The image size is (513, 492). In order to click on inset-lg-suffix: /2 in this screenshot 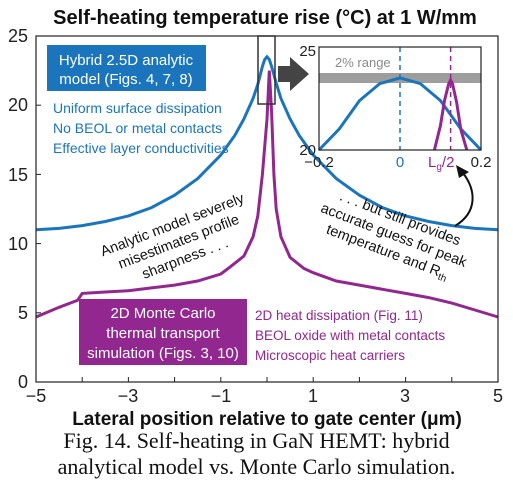, I will do `click(448, 162)`.